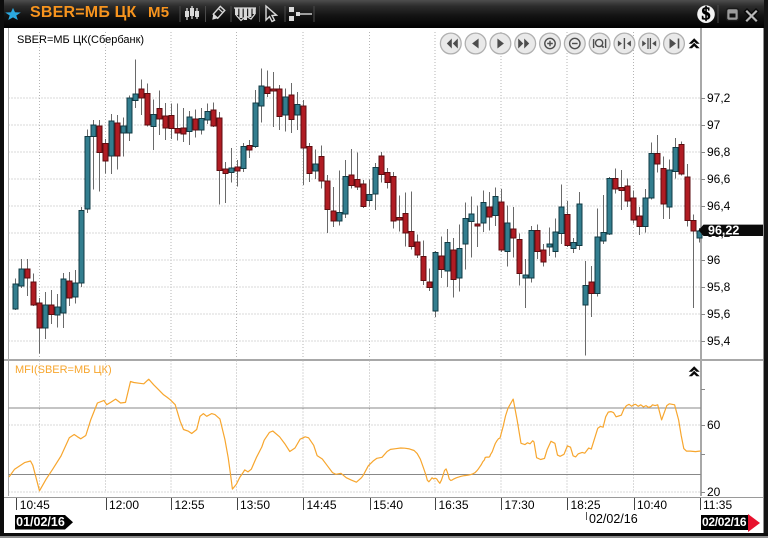 Image resolution: width=768 pixels, height=538 pixels. What do you see at coordinates (723, 230) in the screenshot?
I see `svg-text: 96,22` at bounding box center [723, 230].